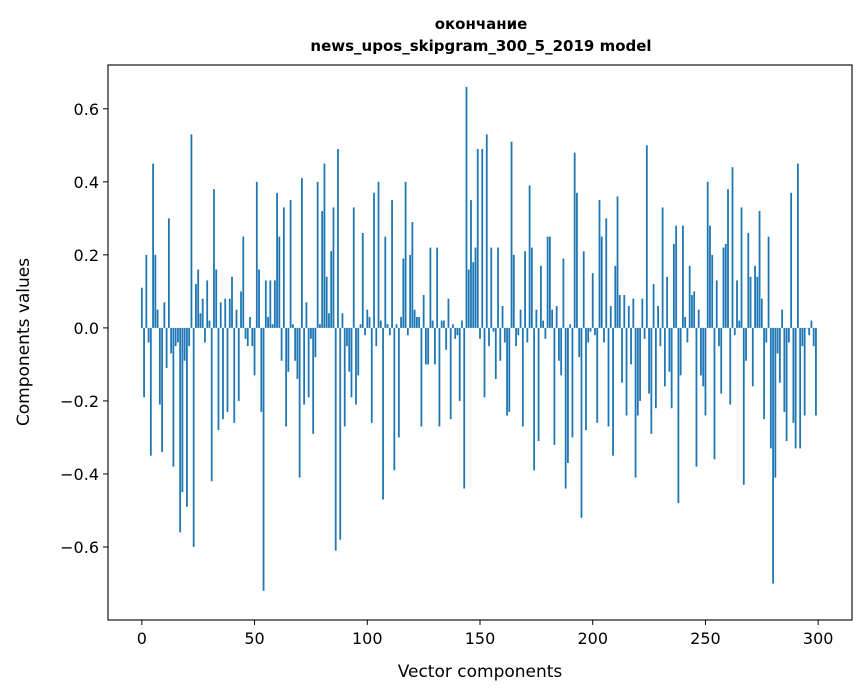 This screenshot has width=867, height=696. Describe the element at coordinates (79, 474) in the screenshot. I see `y-tick-label: −0.4` at that location.